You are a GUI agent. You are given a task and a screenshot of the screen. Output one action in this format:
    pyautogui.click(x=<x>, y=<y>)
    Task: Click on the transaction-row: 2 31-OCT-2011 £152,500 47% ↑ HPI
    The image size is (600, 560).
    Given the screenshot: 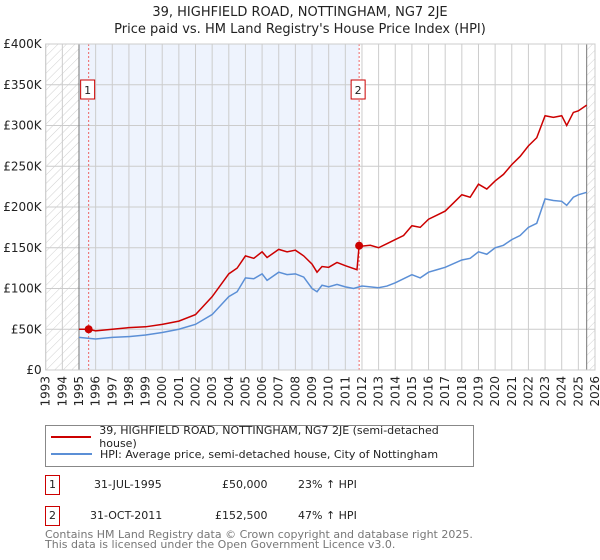 What is the action you would take?
    pyautogui.click(x=265, y=516)
    